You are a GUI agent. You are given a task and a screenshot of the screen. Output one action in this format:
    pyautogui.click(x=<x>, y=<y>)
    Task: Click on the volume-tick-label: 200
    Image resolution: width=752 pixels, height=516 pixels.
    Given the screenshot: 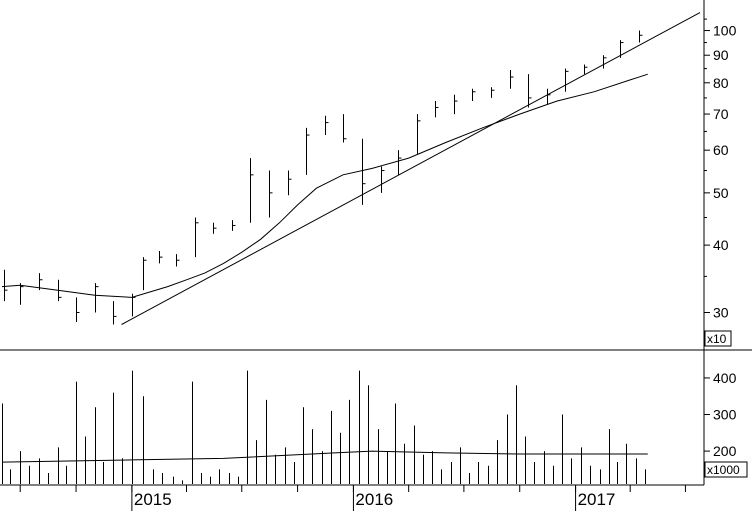 What is the action you would take?
    pyautogui.click(x=725, y=451)
    